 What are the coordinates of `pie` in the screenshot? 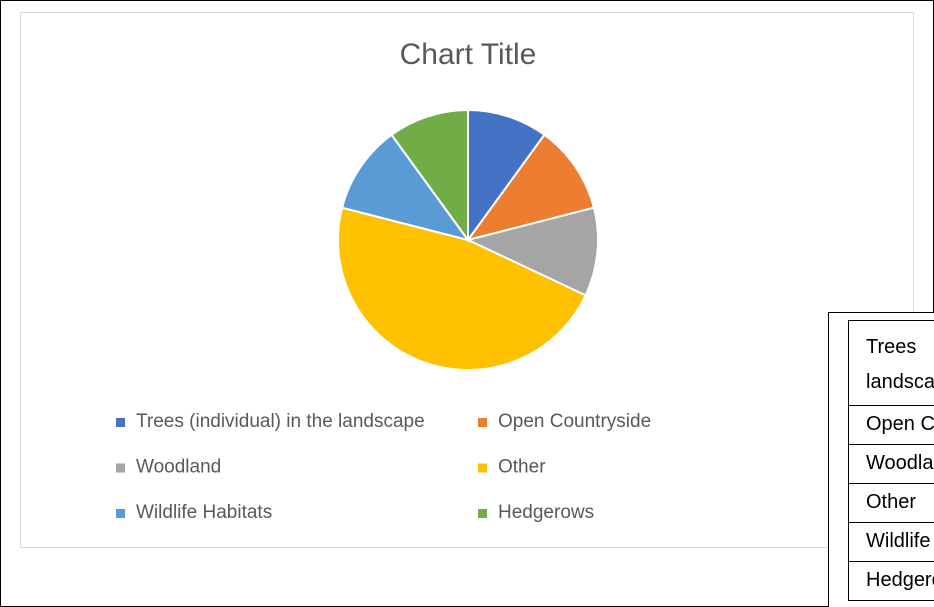 It's located at (468, 239).